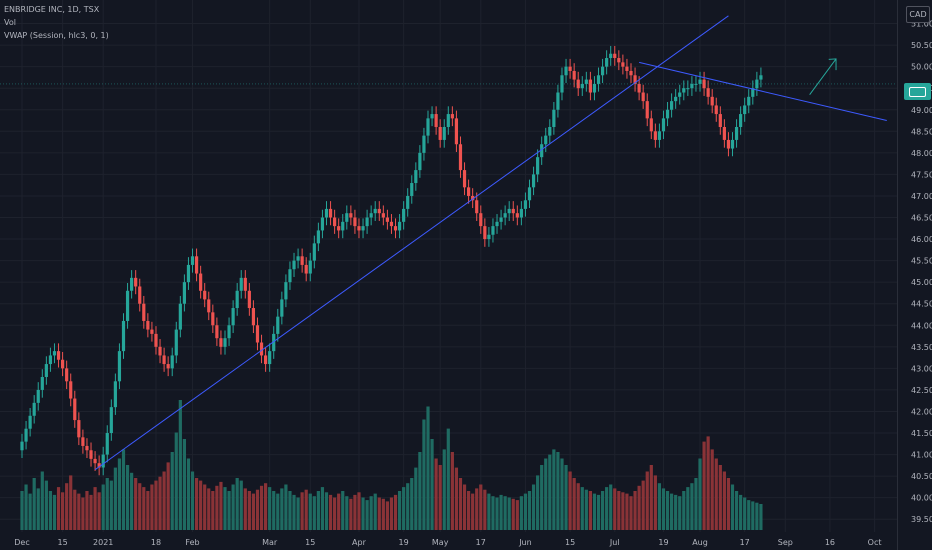 This screenshot has height=550, width=932. I want to click on last-price-badge, so click(917, 91).